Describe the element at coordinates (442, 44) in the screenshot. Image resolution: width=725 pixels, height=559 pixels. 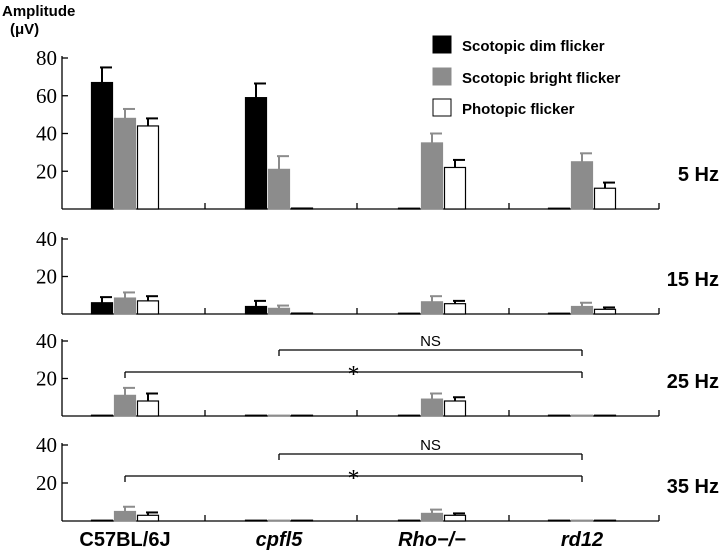
I see `legend-swatch-scotopic-dim` at that location.